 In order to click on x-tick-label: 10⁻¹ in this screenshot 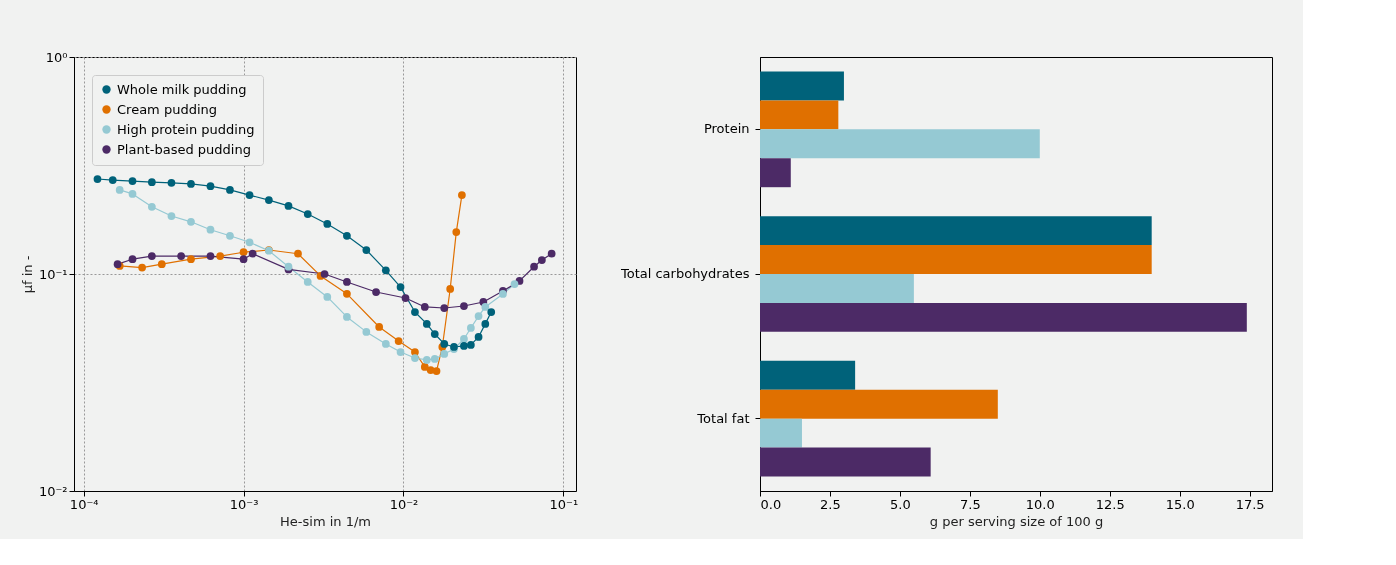, I will do `click(564, 504)`.